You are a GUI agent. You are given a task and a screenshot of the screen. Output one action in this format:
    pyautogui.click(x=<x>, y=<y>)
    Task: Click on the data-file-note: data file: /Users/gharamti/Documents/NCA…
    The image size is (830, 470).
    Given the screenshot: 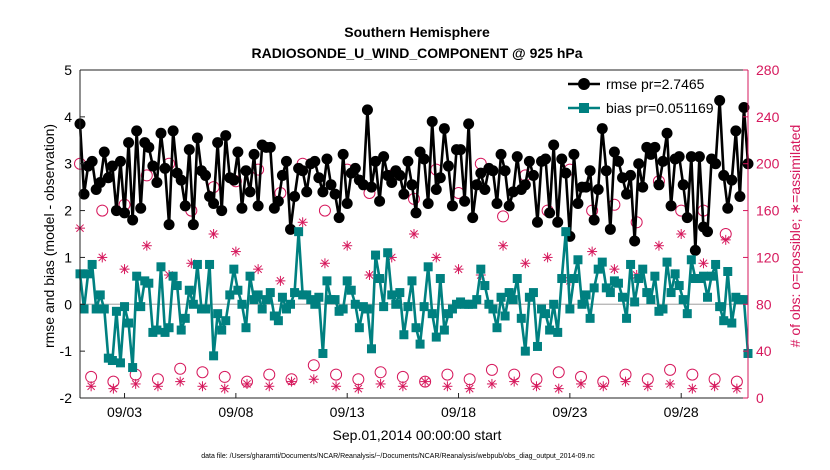 What is the action you would take?
    pyautogui.click(x=398, y=456)
    